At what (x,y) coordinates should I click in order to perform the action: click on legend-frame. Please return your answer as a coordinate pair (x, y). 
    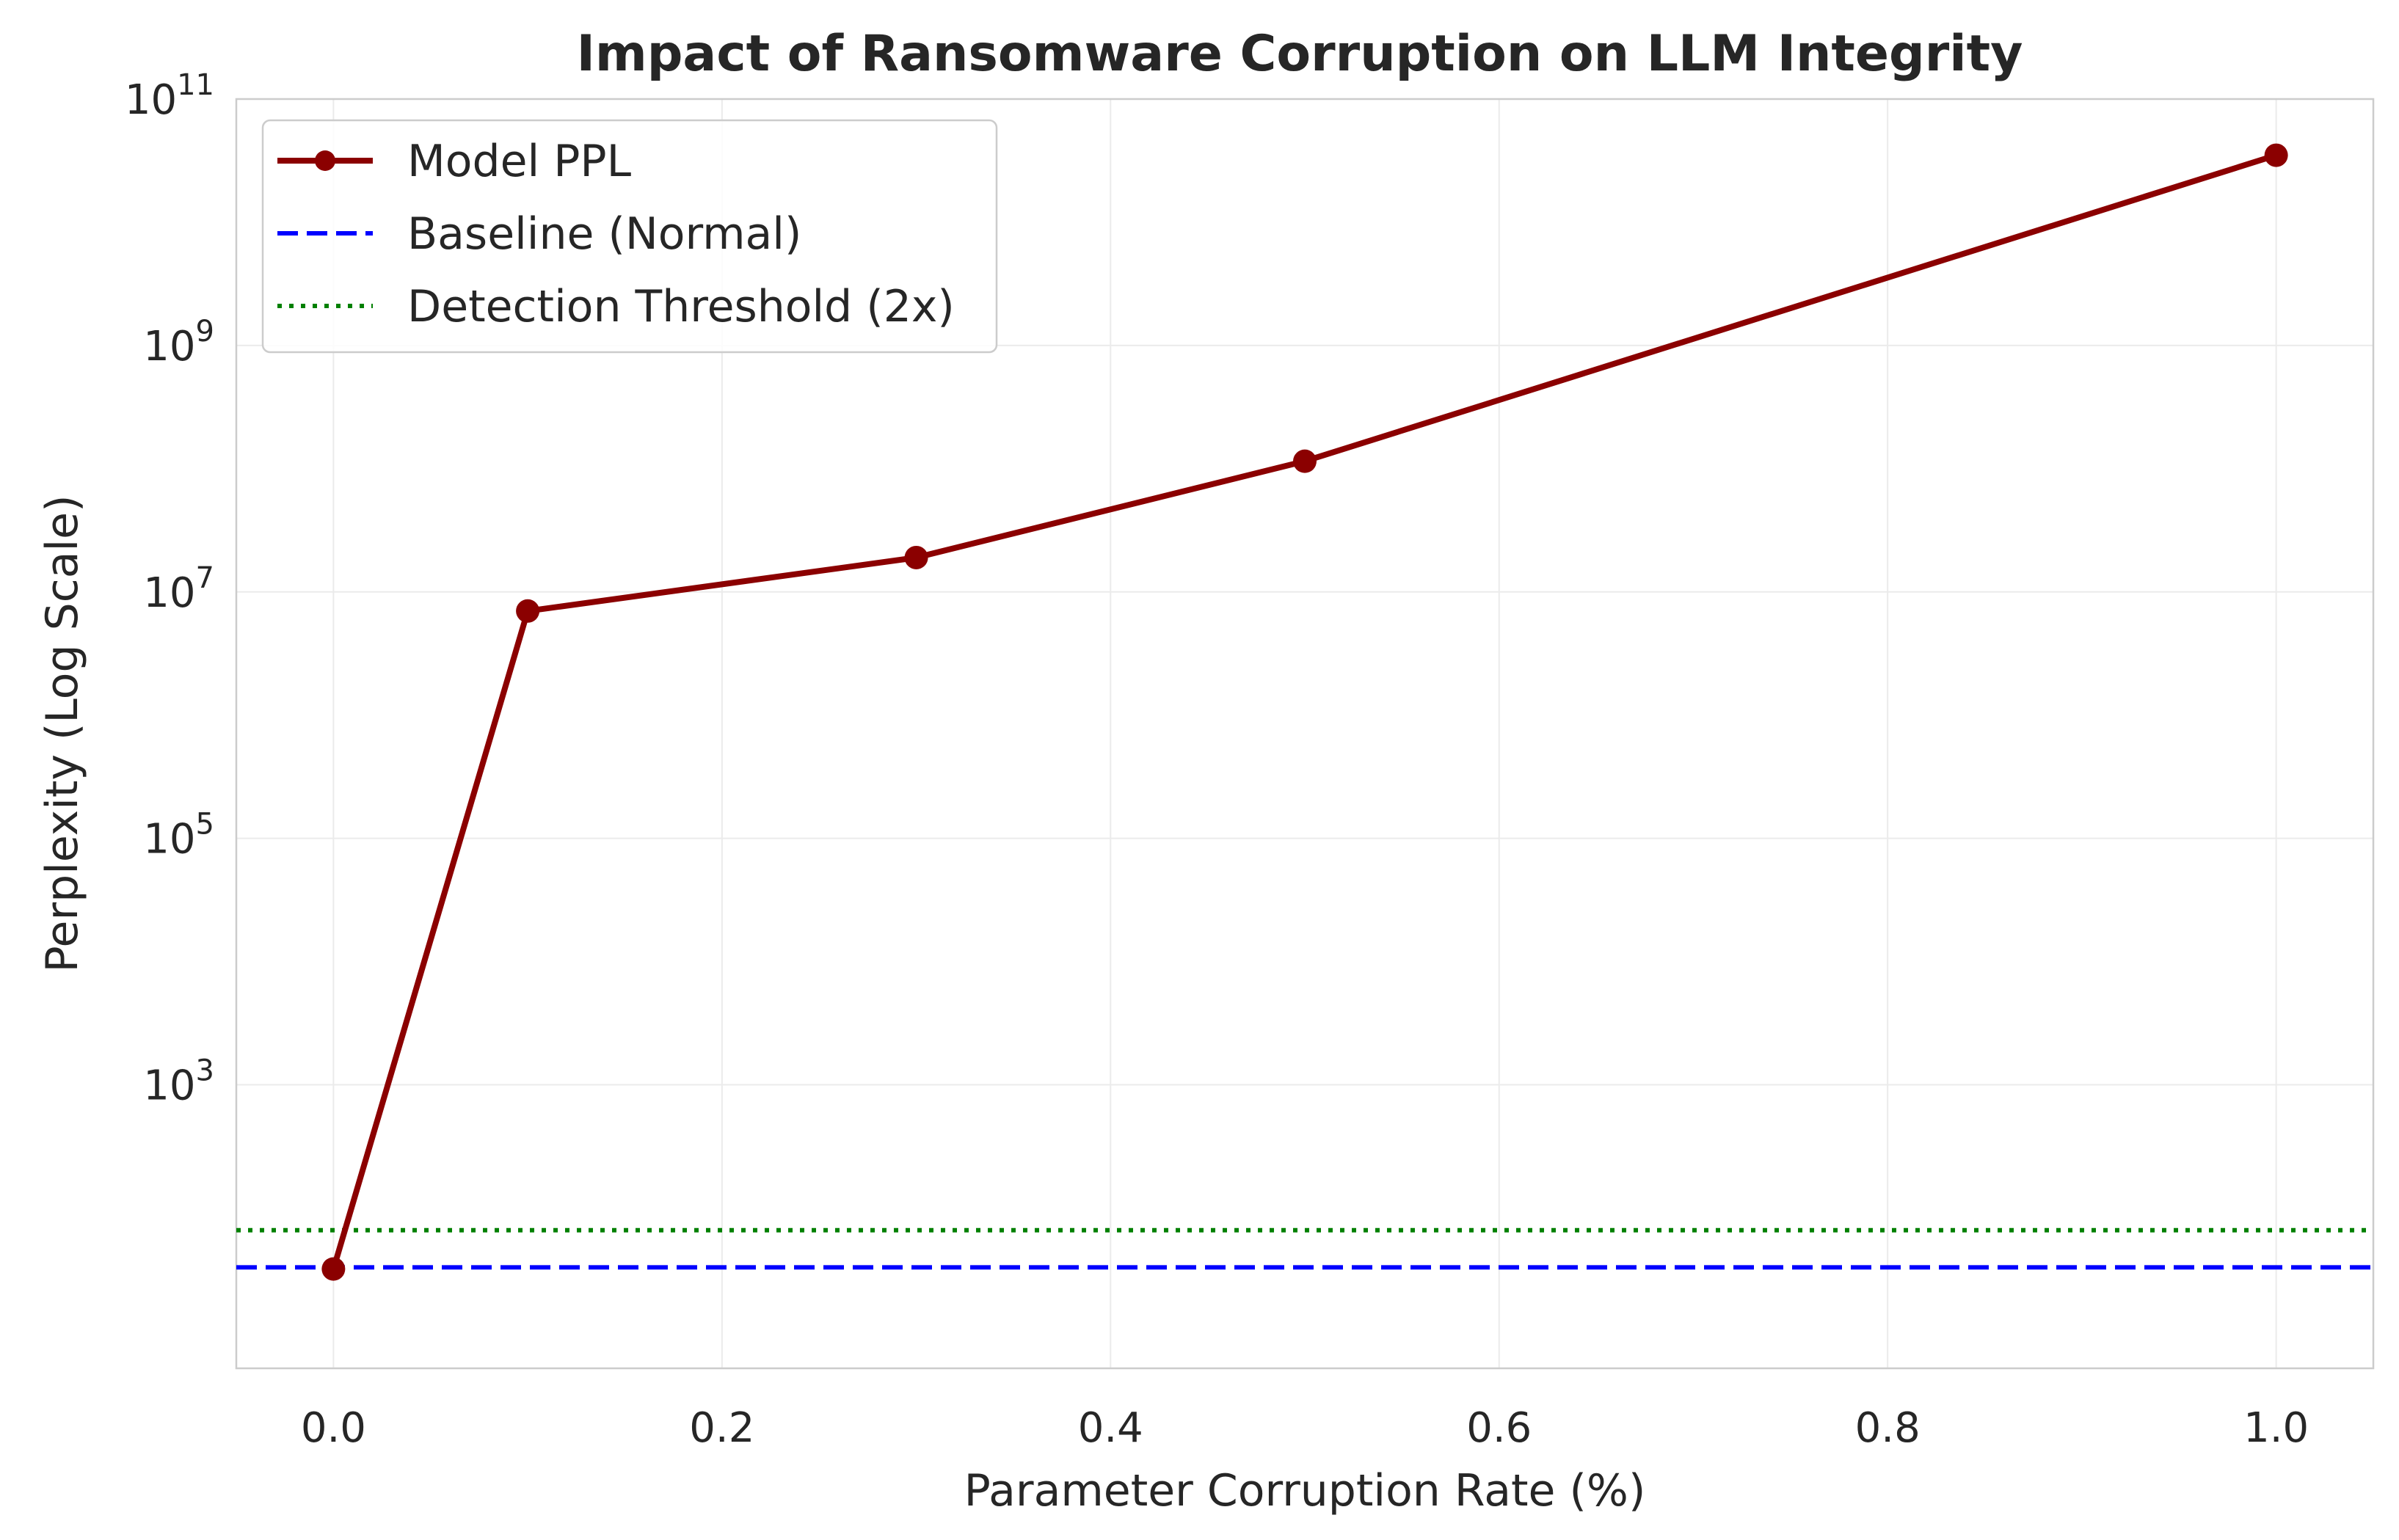
    Looking at the image, I should click on (629, 236).